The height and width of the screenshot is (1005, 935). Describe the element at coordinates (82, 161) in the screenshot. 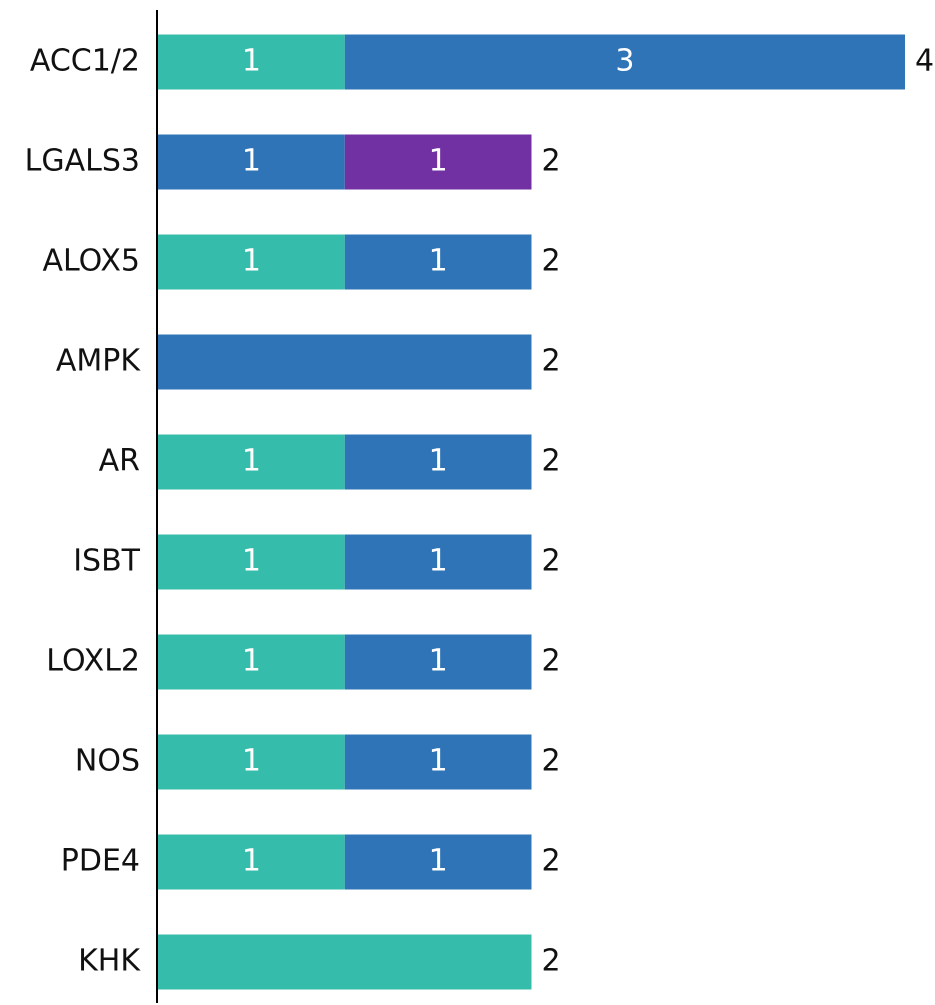

I see `y-tick-label: LGALS3` at that location.